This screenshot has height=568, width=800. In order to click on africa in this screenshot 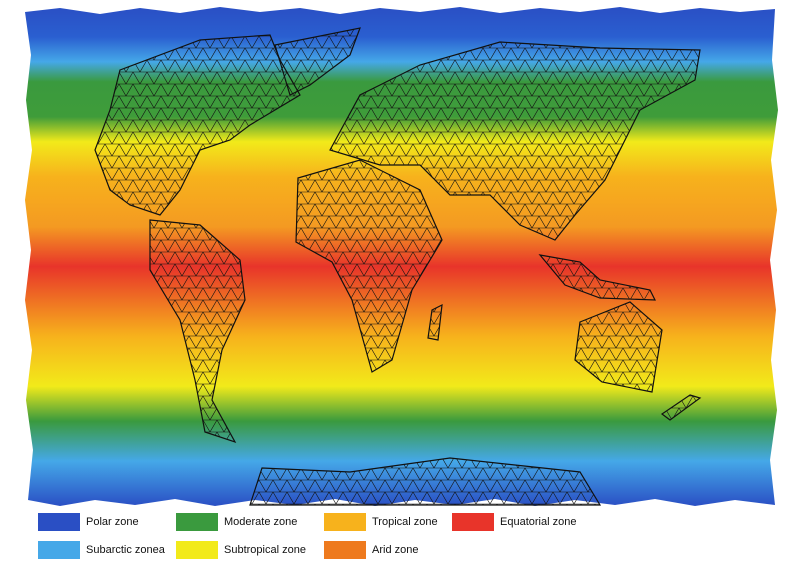, I will do `click(369, 266)`.